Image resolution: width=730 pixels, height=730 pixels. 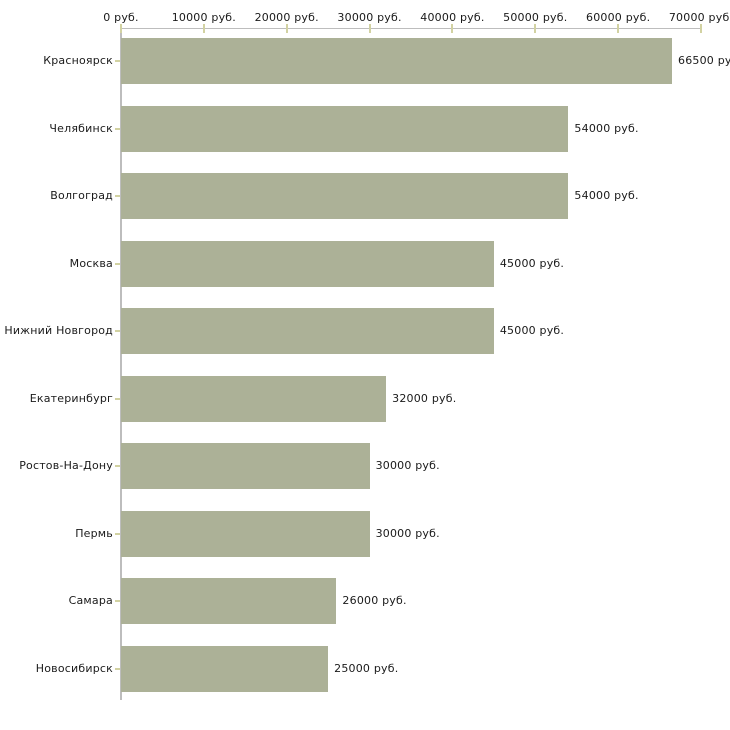 What do you see at coordinates (704, 60) in the screenshot?
I see `bar-value-label: 66500 руб.` at bounding box center [704, 60].